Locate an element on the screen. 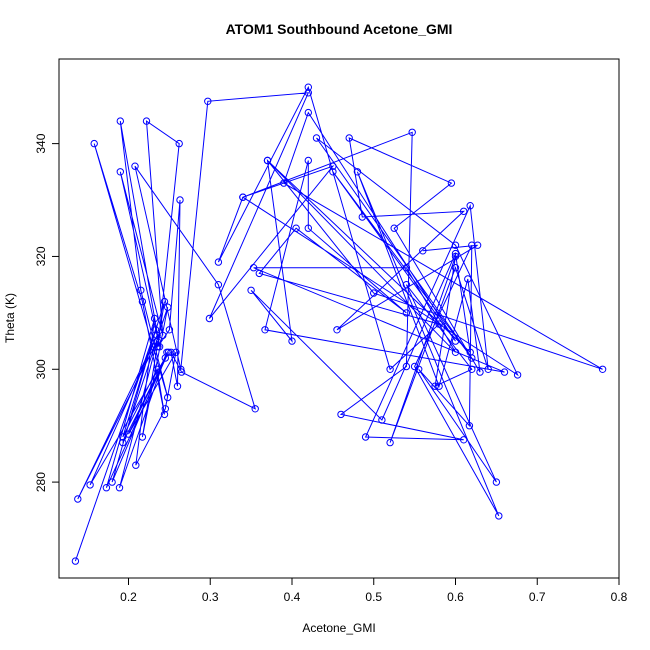  y-tick-label: 300 is located at coordinates (41, 369).